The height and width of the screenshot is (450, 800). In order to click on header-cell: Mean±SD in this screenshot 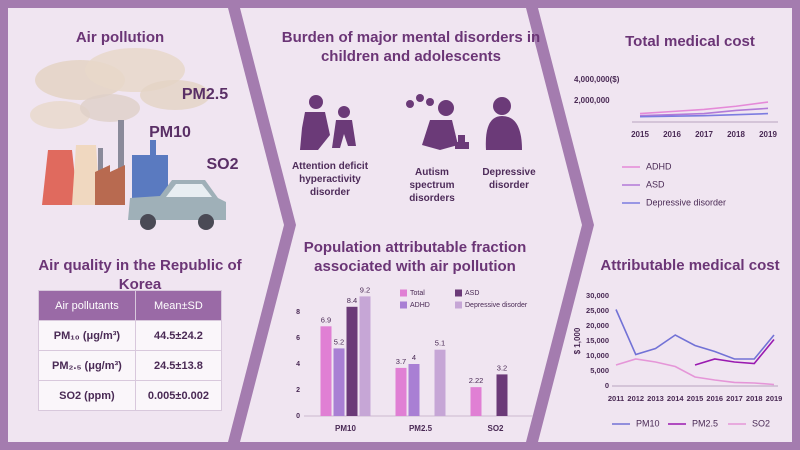, I will do `click(178, 305)`.